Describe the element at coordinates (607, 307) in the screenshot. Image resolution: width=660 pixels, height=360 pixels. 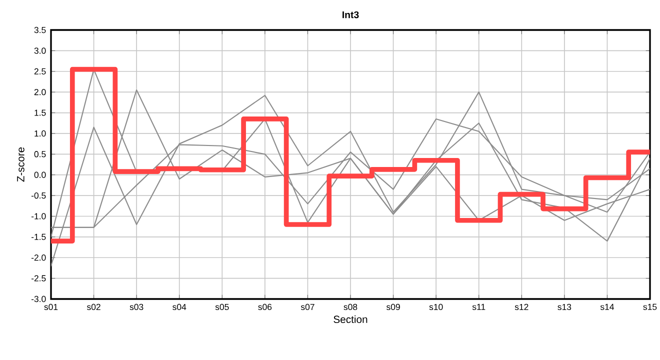
I see `x-tick-label: s14` at that location.